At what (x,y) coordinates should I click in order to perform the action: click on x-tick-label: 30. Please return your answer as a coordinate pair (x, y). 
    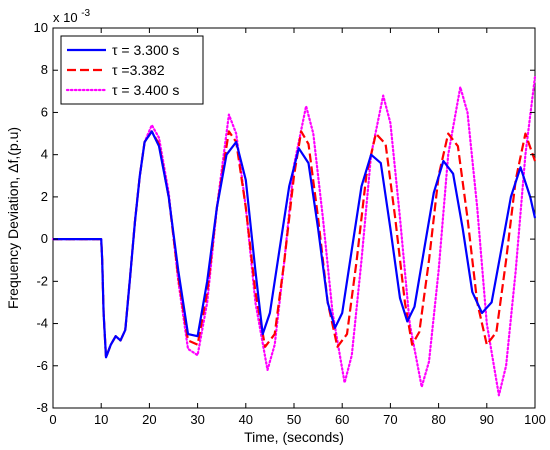
    Looking at the image, I should click on (197, 419).